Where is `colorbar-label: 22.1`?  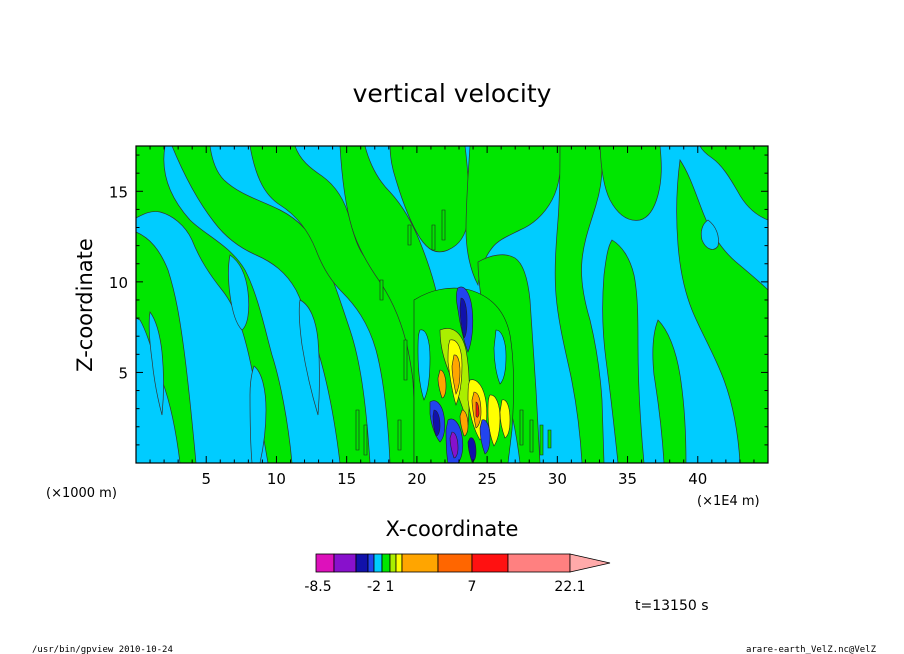 colorbar-label: 22.1 is located at coordinates (569, 587).